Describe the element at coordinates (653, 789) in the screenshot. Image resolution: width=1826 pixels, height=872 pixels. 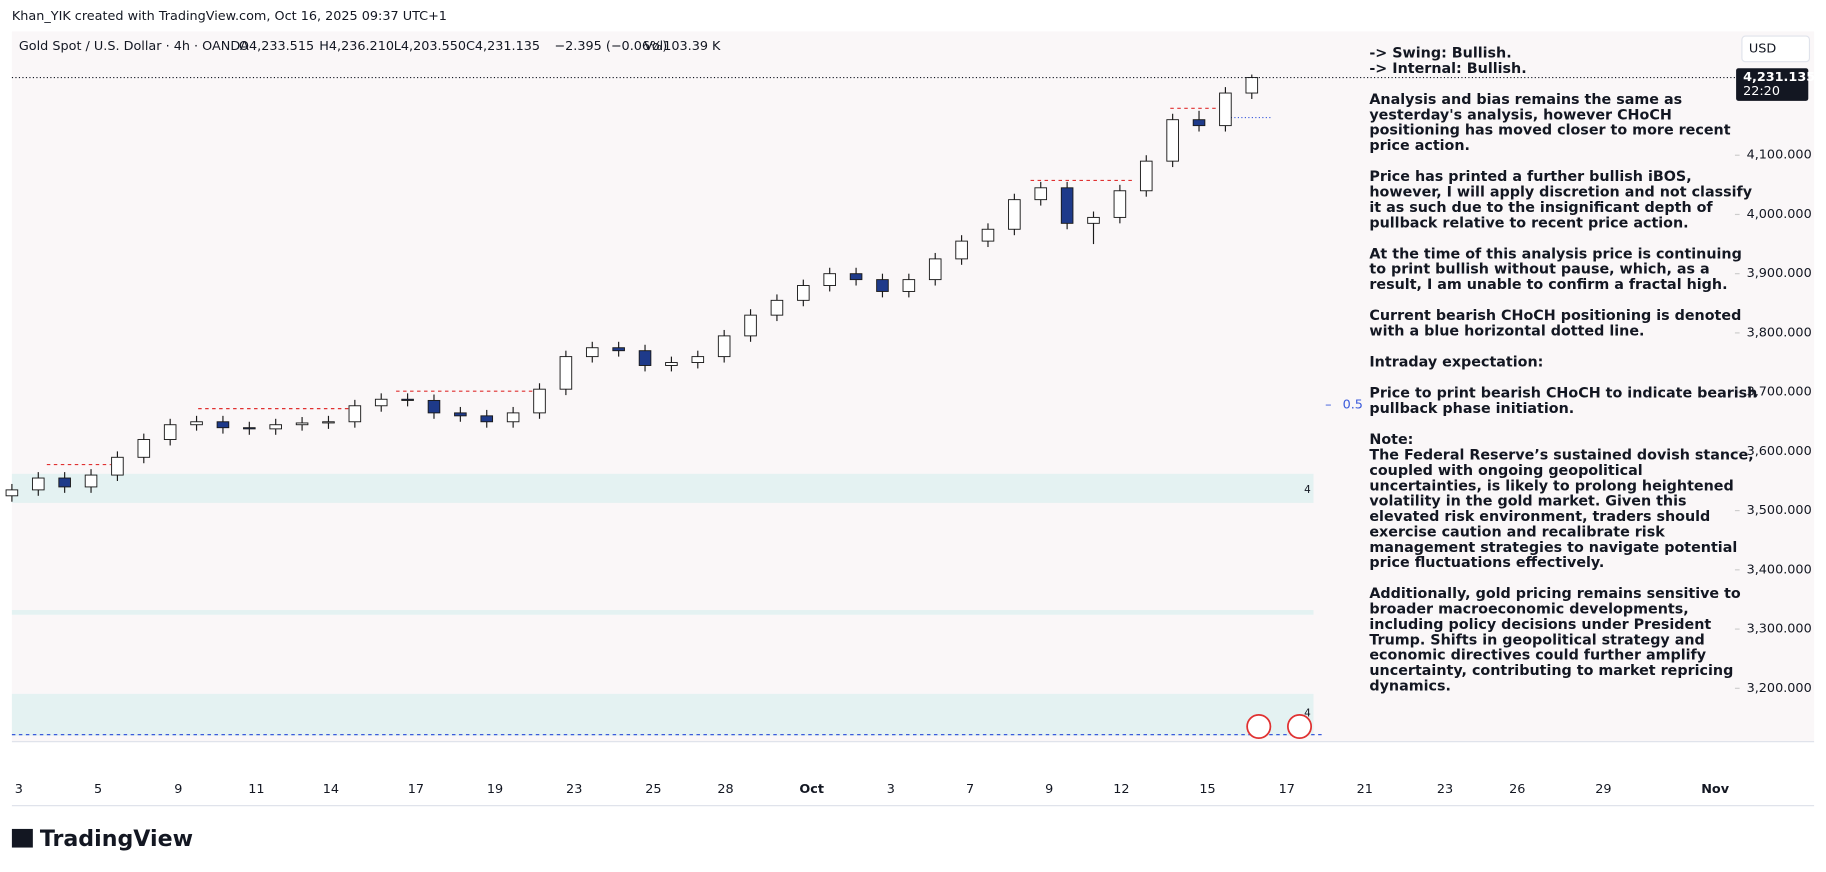
I see `x-tick-label: 25` at that location.